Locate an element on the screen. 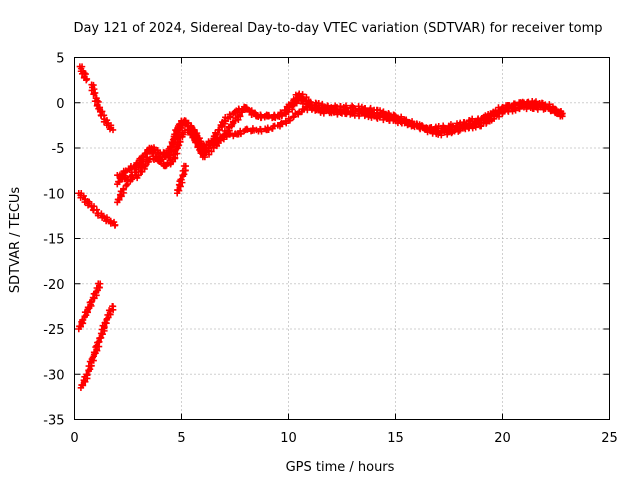  x-tick-label: 25 is located at coordinates (609, 438).